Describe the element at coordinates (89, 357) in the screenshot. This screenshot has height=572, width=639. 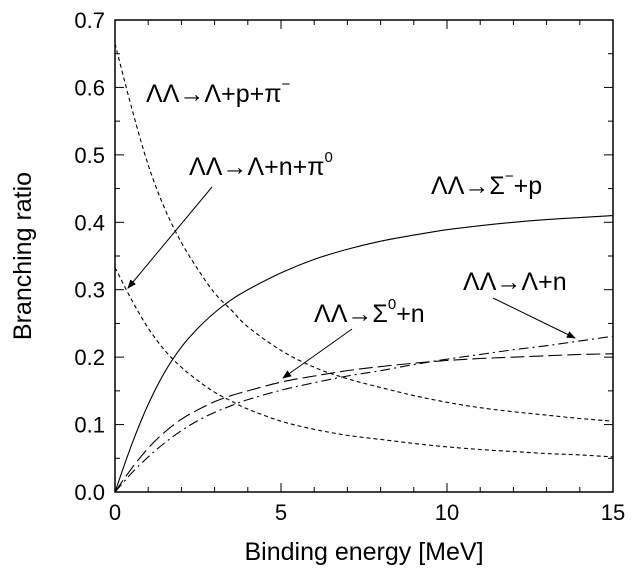
I see `y-tick-label: 0.2` at that location.